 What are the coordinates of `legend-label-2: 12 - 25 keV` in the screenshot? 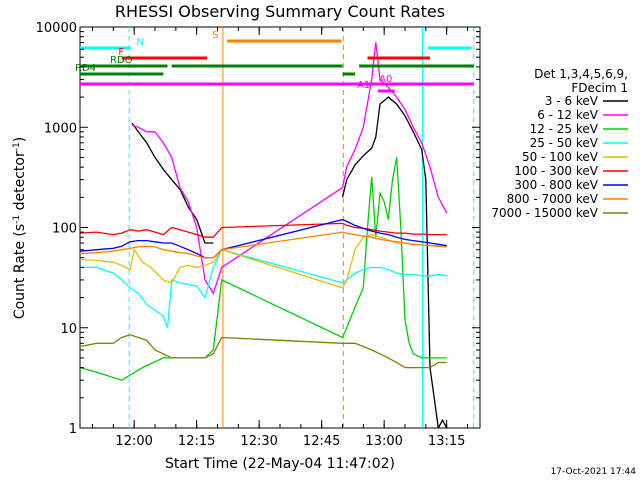 It's located at (564, 129).